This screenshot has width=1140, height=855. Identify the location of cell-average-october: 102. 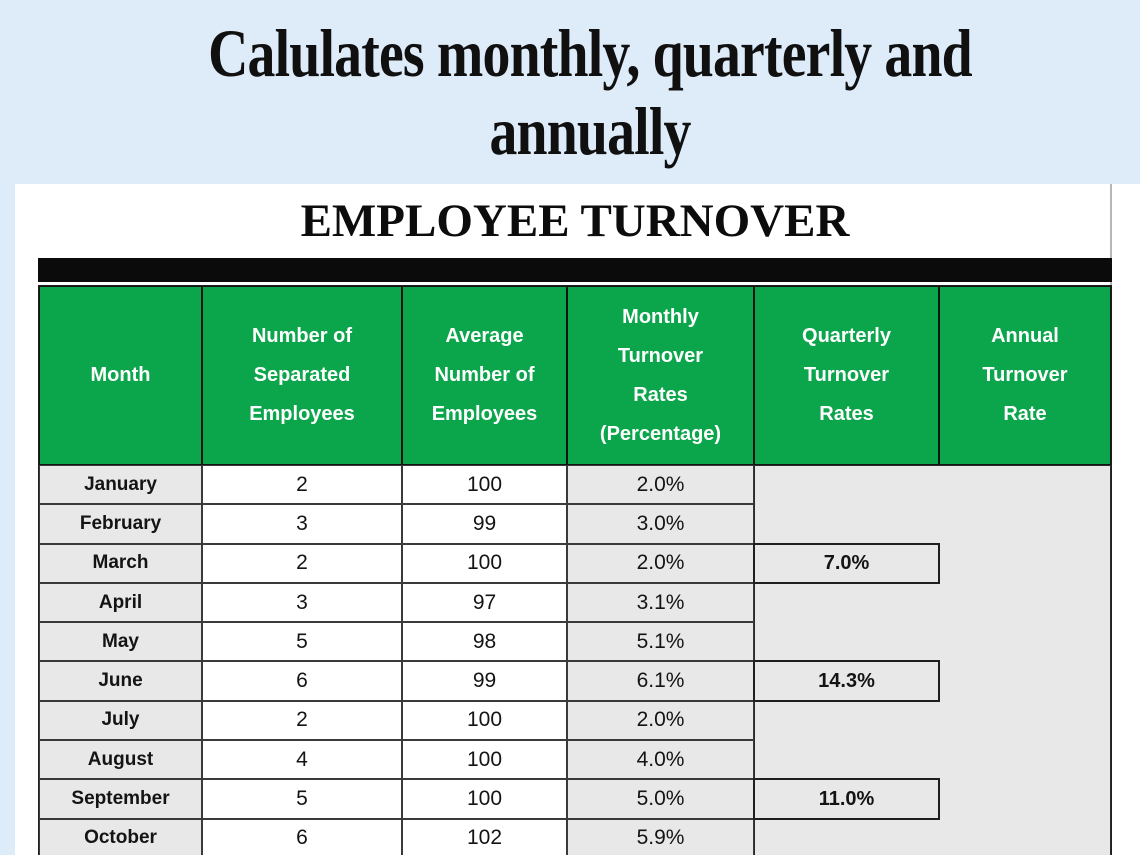
(484, 836).